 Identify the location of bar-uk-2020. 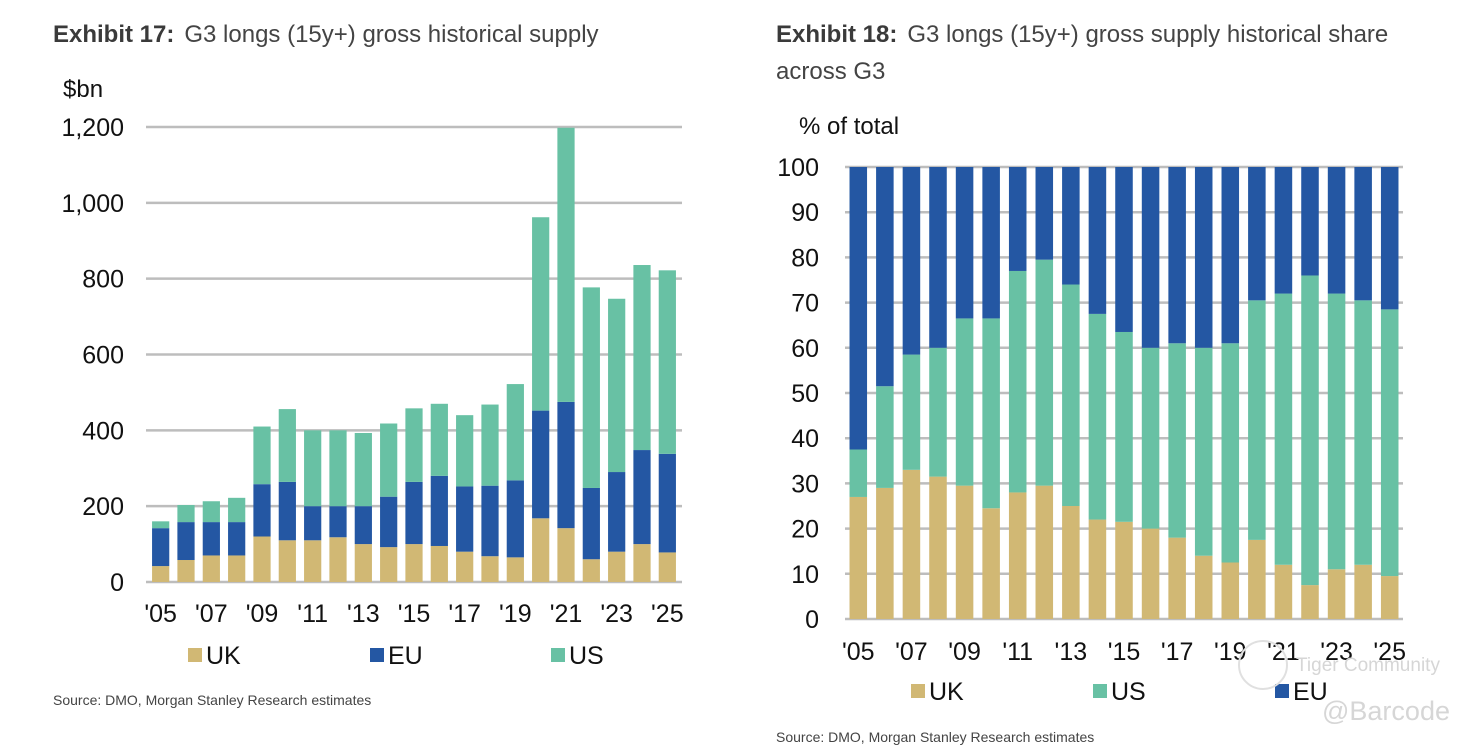
(541, 550).